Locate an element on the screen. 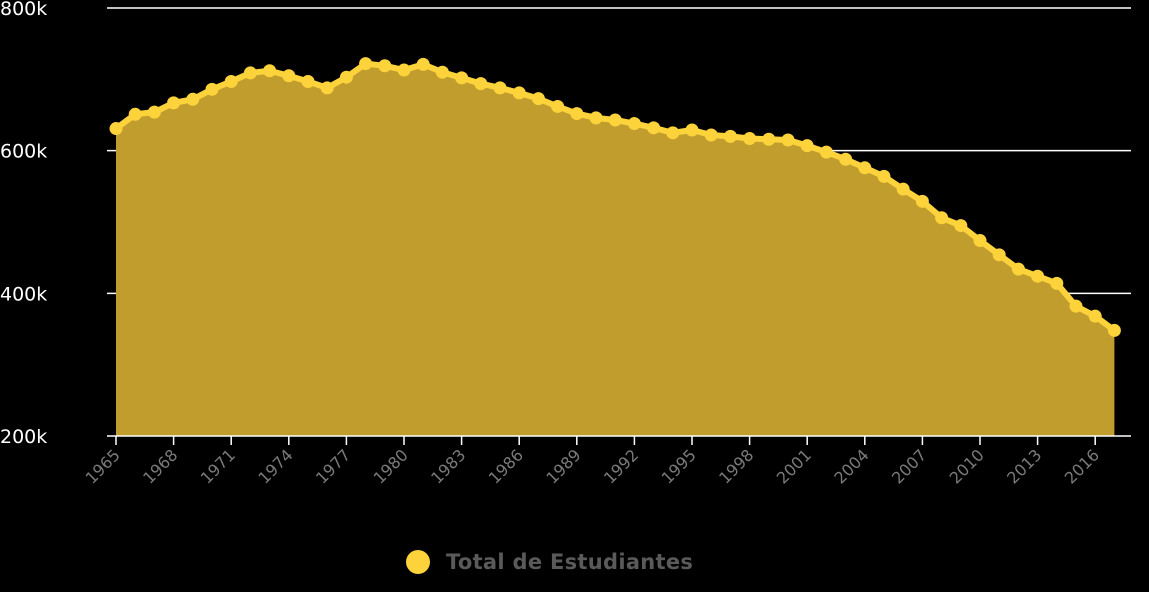 The image size is (1149, 592). y-tick-label: 200k is located at coordinates (23, 437).